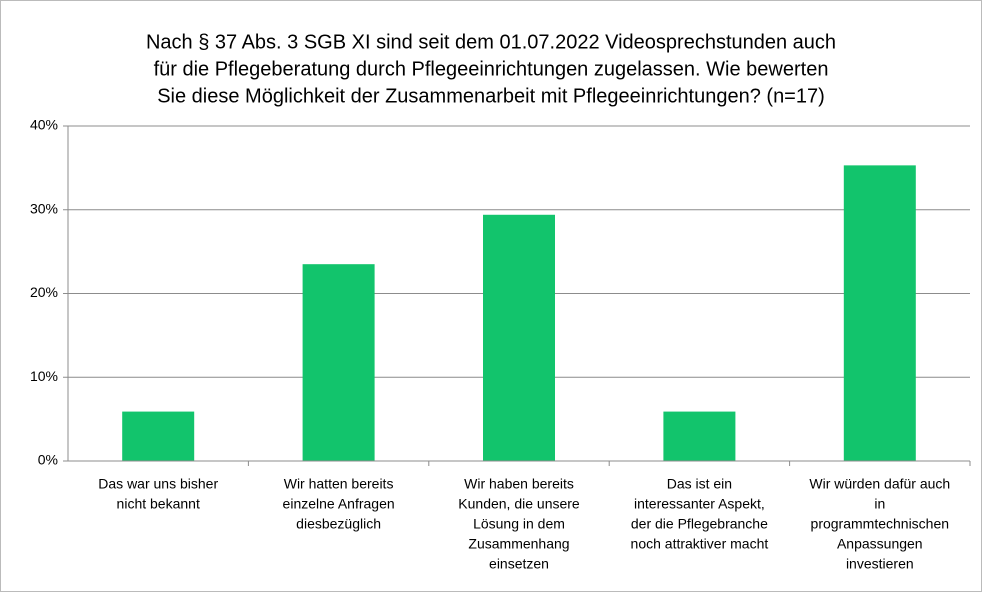 This screenshot has height=592, width=982. I want to click on x-tick-label: der die Pflegebranche, so click(699, 524).